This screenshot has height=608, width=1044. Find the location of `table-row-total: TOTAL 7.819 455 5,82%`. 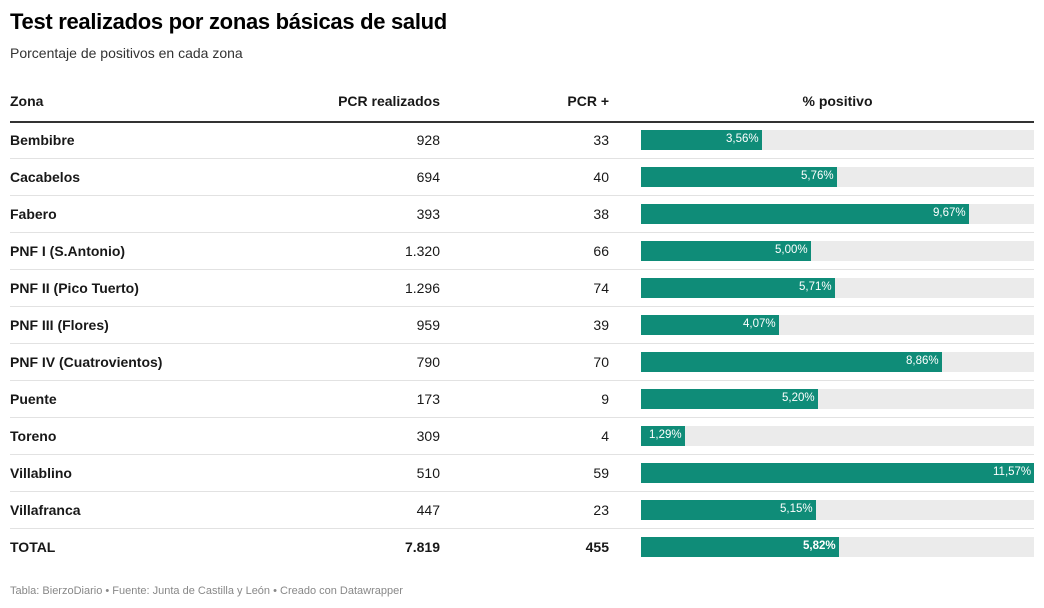

table-row-total: TOTAL 7.819 455 5,82% is located at coordinates (522, 547).